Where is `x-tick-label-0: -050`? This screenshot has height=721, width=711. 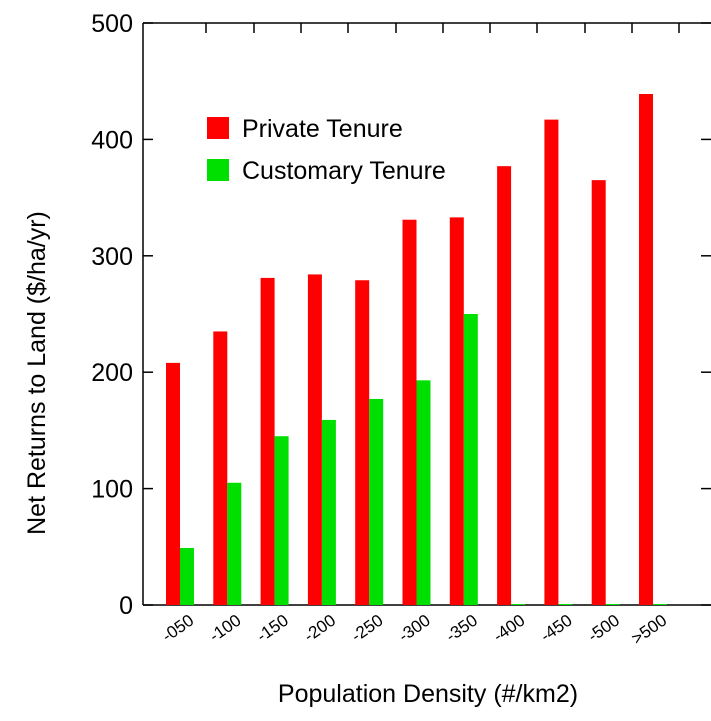 x-tick-label-0: -050 is located at coordinates (178, 628).